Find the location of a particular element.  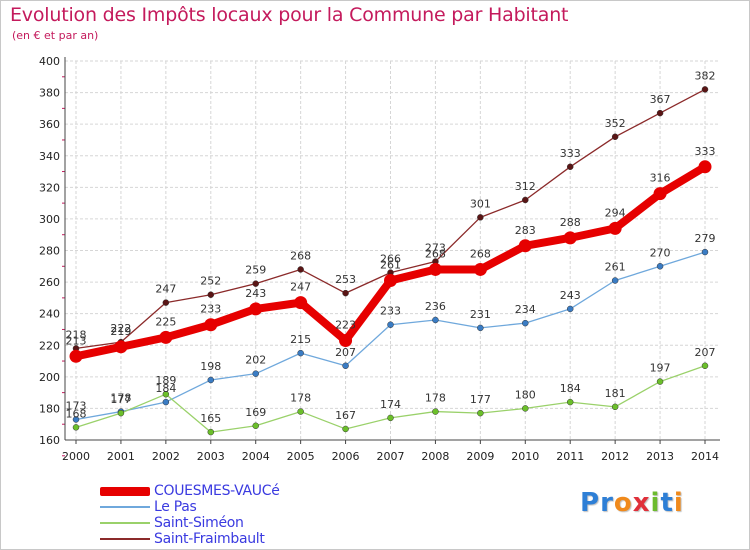

data-label-le-pas: 243 is located at coordinates (570, 295).